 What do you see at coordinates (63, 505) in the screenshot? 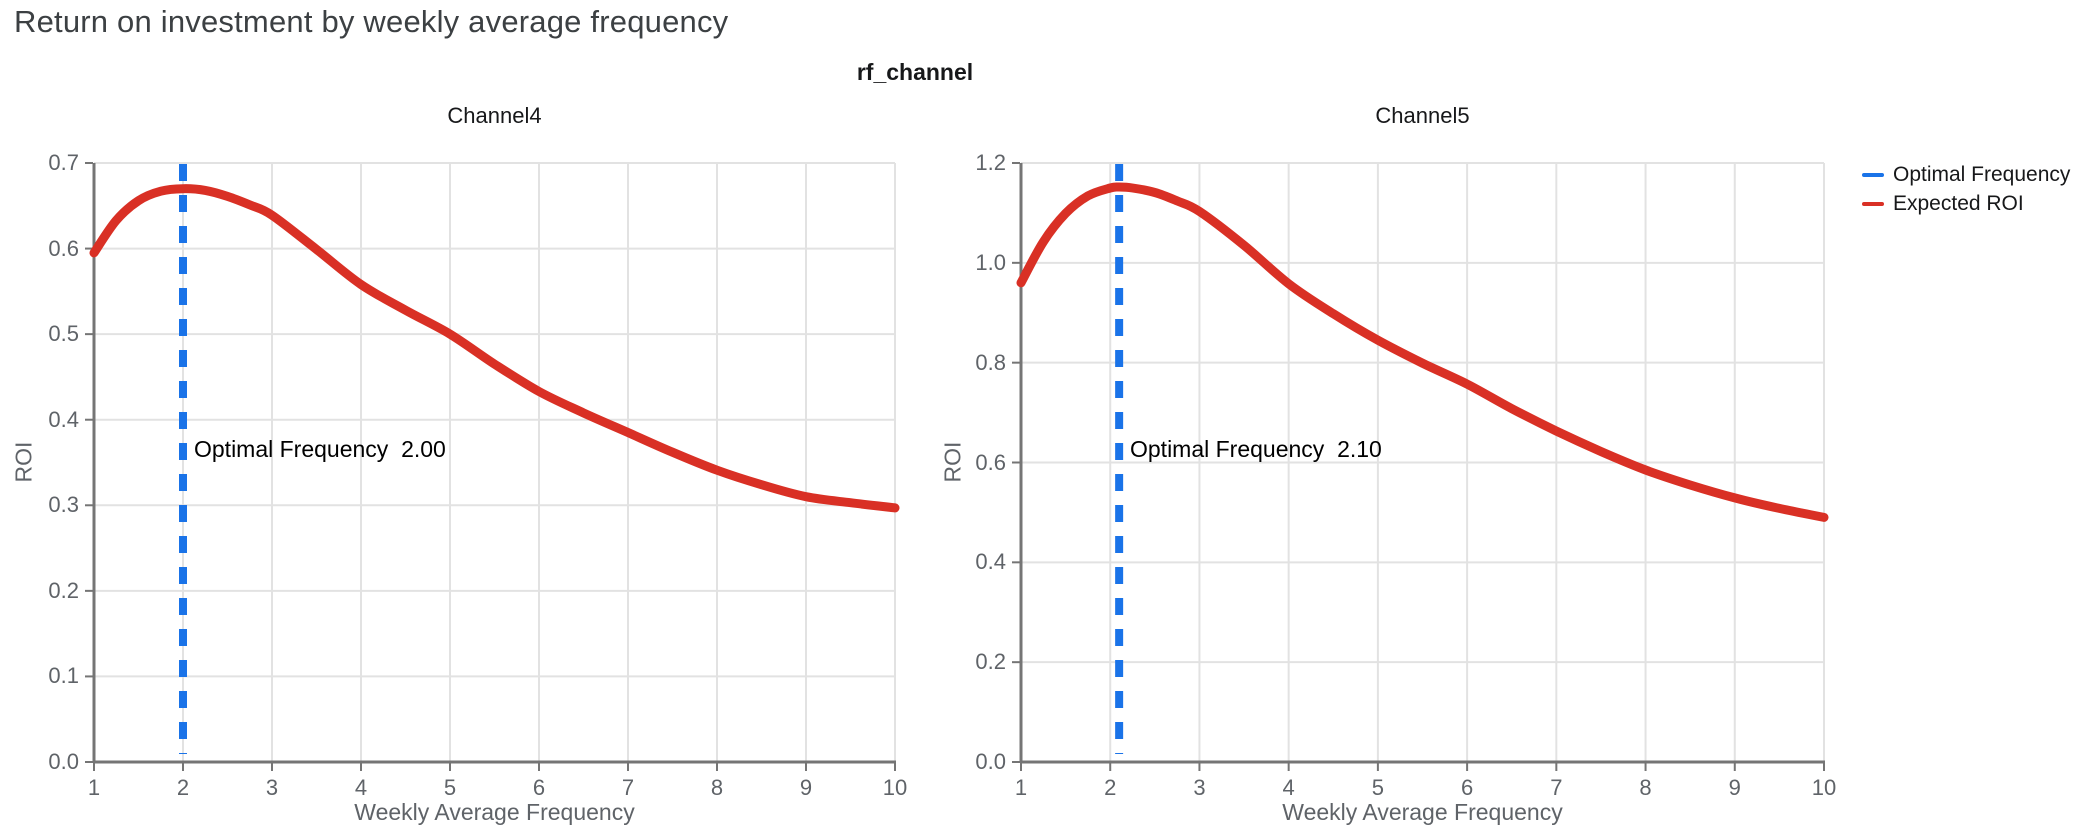
I see `y-tick-label: 0.3` at bounding box center [63, 505].